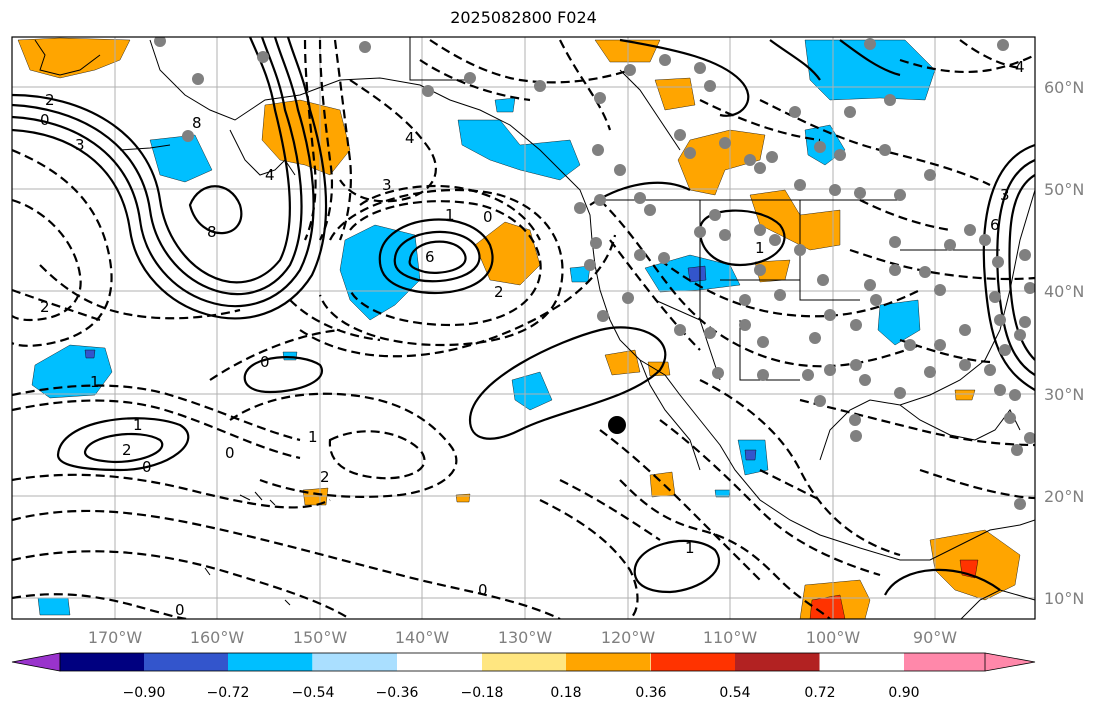  I want to click on lon-label: 130°W, so click(525, 637).